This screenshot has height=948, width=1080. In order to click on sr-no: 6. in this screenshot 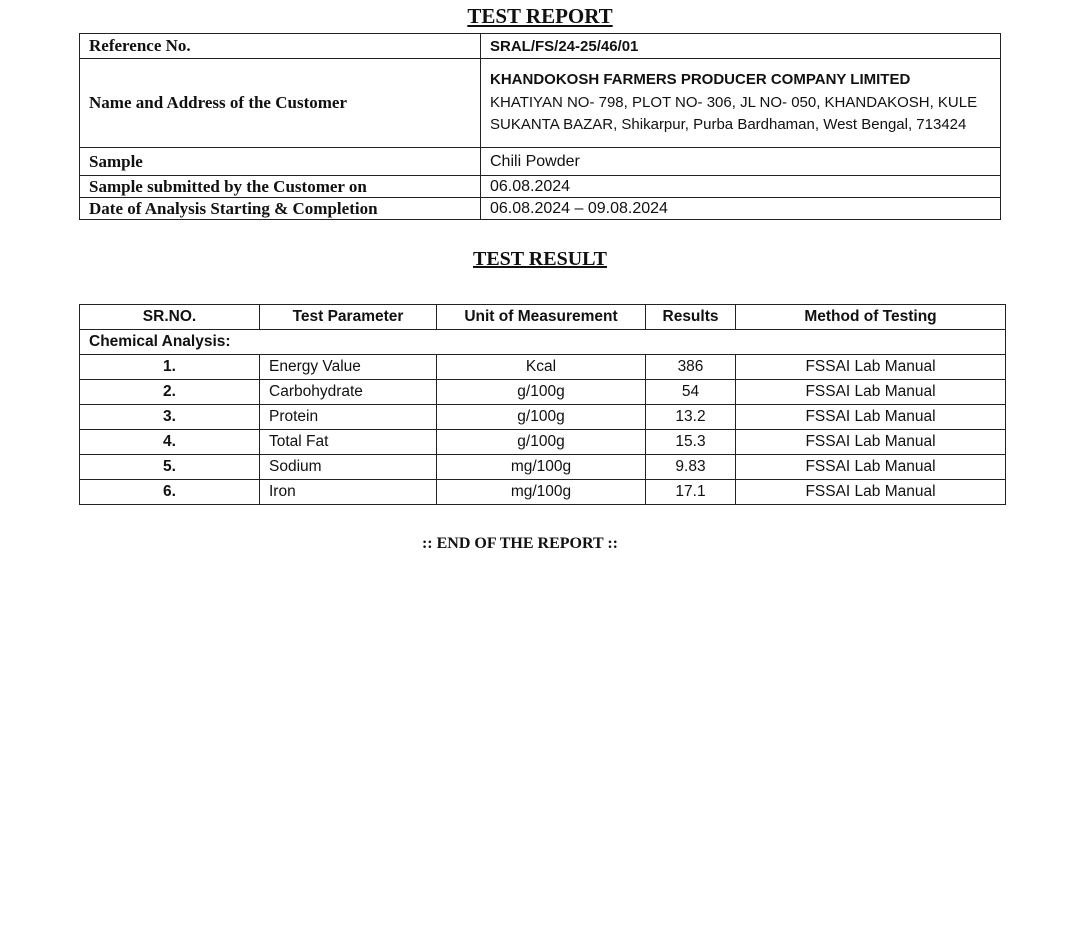, I will do `click(169, 492)`.